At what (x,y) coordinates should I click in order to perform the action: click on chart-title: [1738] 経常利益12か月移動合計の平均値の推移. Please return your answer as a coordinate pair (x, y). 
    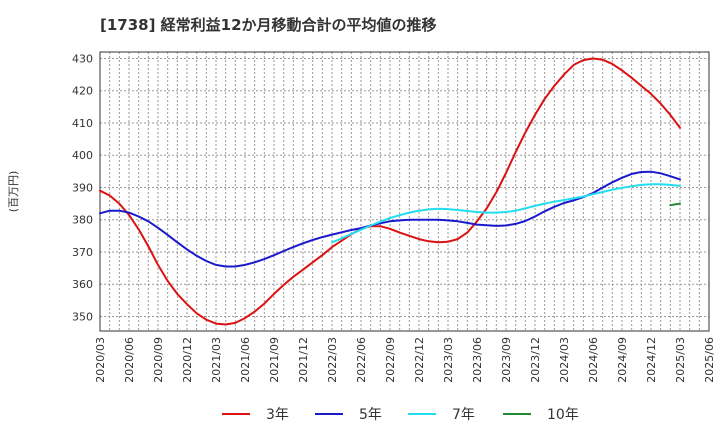
    Looking at the image, I should click on (268, 25).